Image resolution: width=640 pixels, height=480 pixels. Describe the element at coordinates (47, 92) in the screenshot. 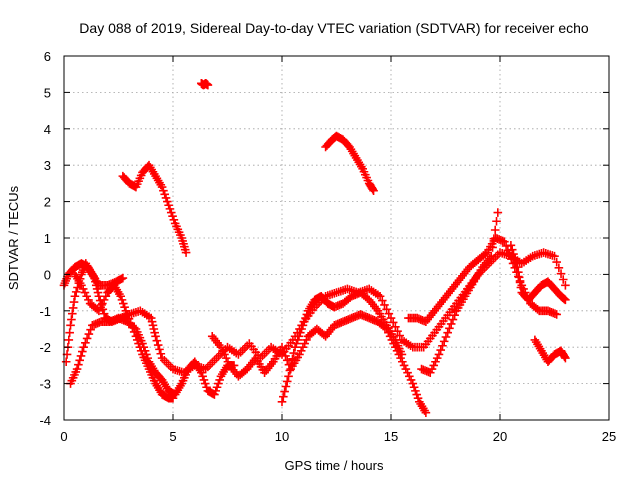

I see `y-tick-label: 5` at that location.